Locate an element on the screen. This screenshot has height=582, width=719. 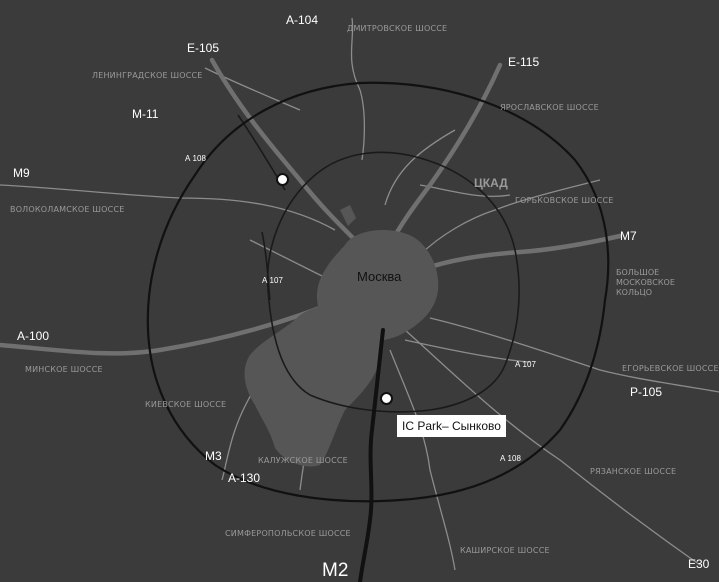
highway-e115 is located at coordinates (445, 155).